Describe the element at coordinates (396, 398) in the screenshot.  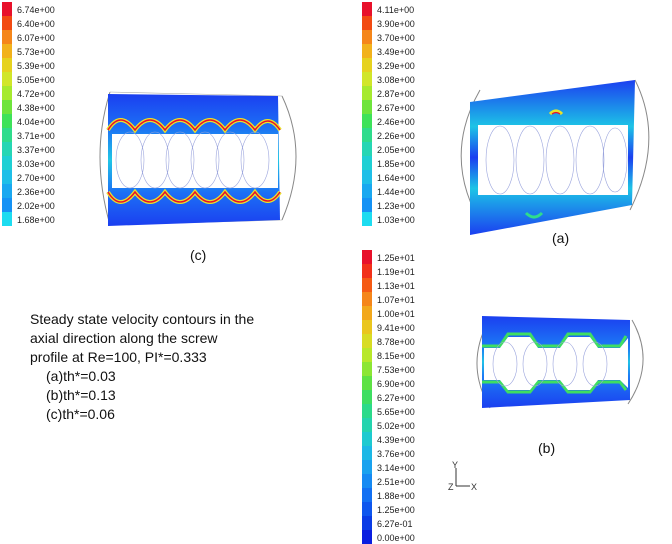
I see `colorbar-b-value: 6.27e+00` at that location.